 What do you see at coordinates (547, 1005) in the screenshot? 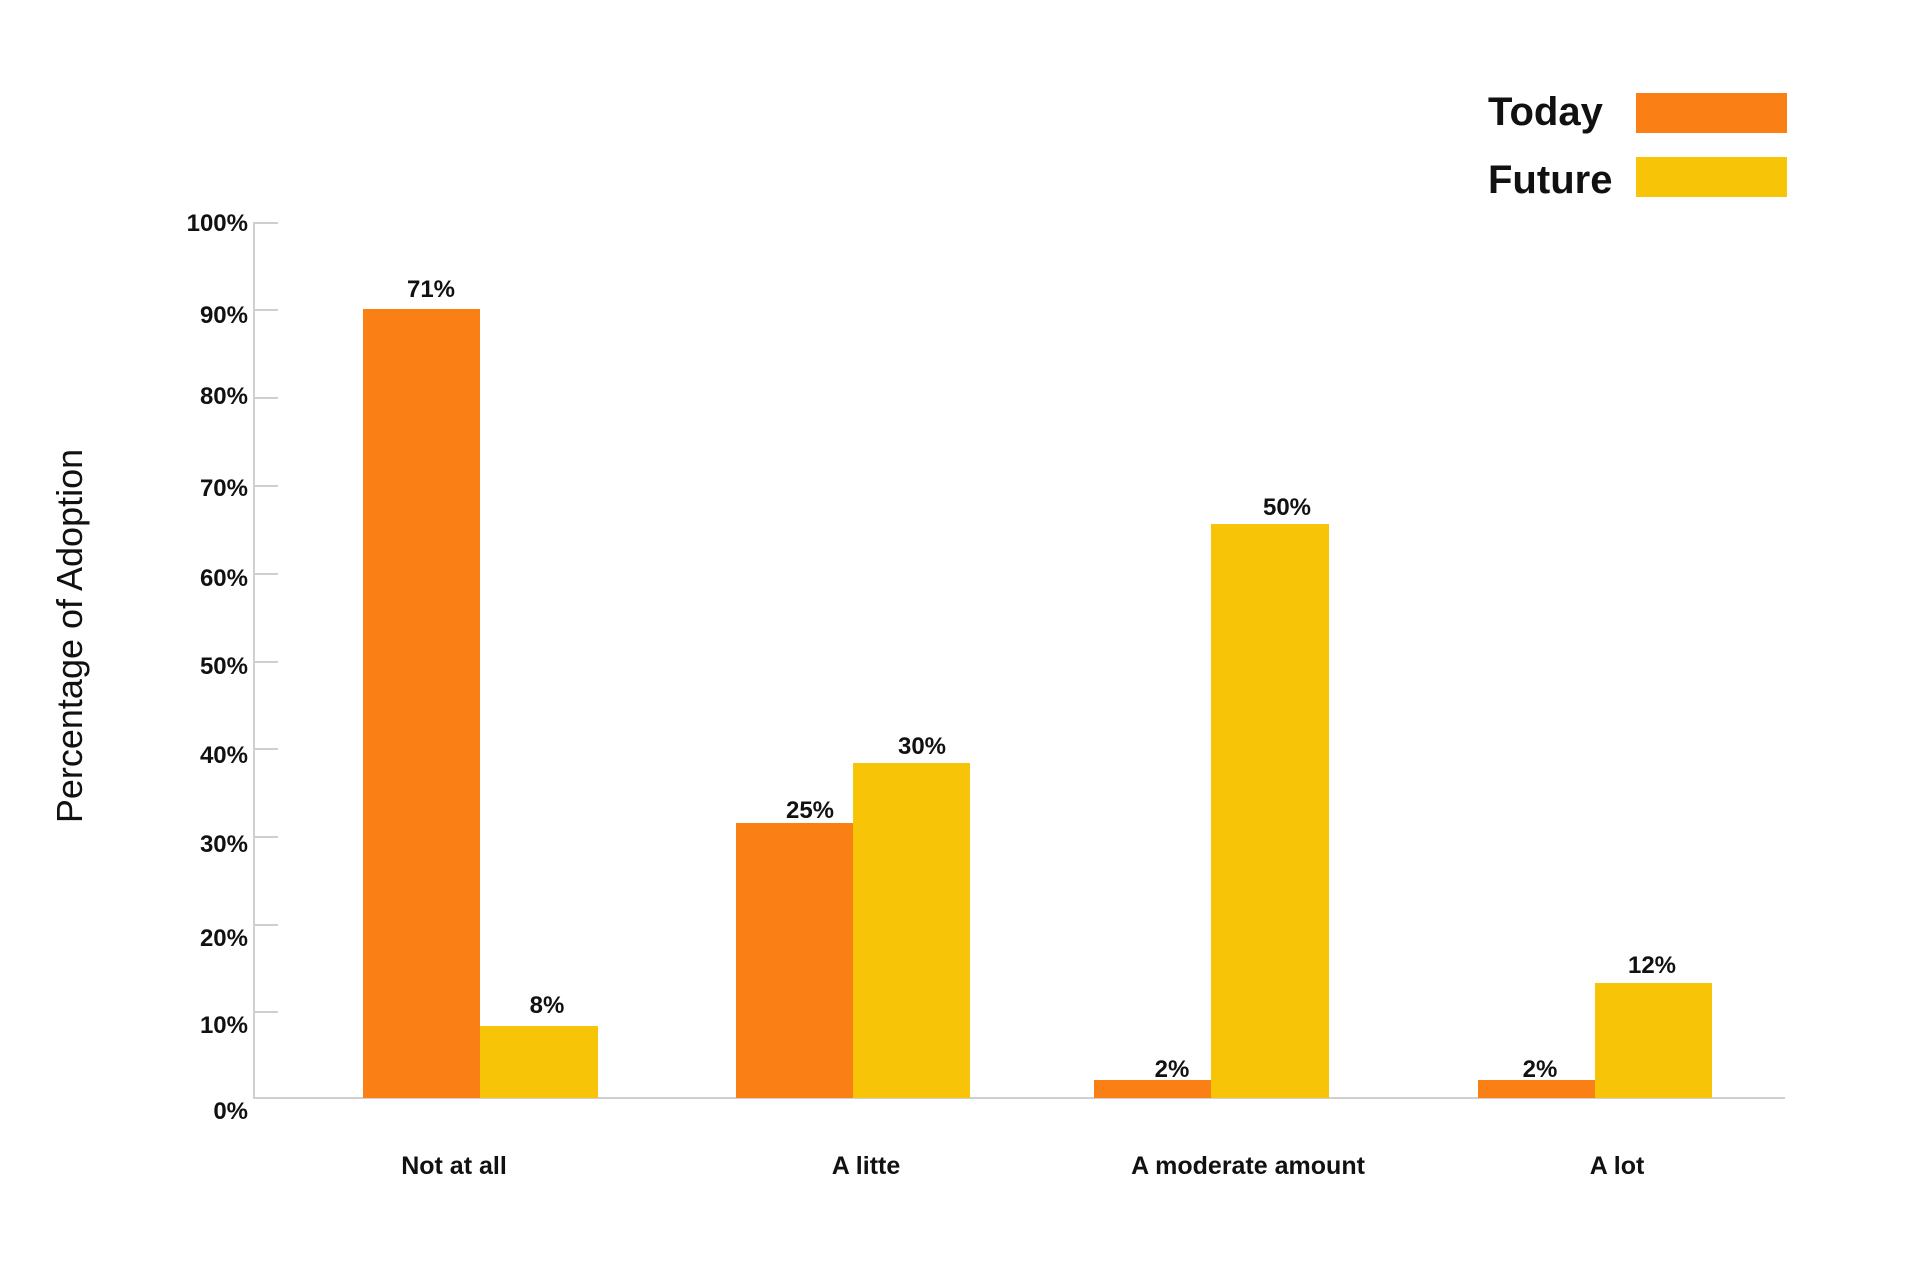
I see `bar-value-label: 8%` at bounding box center [547, 1005].